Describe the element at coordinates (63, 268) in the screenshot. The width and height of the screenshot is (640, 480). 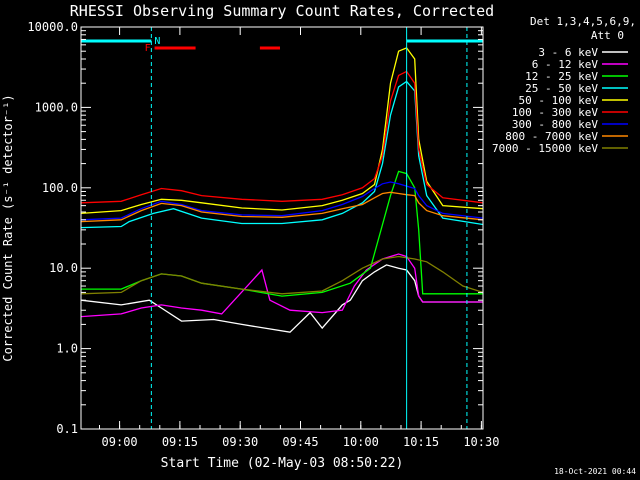
I see `y-tick-label: 10.0` at that location.